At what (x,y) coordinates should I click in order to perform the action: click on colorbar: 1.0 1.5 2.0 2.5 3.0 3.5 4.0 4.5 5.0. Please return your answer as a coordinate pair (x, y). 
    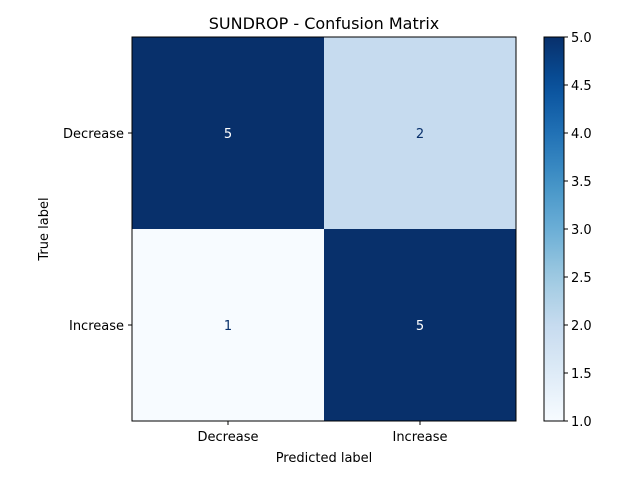
    Looking at the image, I should click on (567, 230).